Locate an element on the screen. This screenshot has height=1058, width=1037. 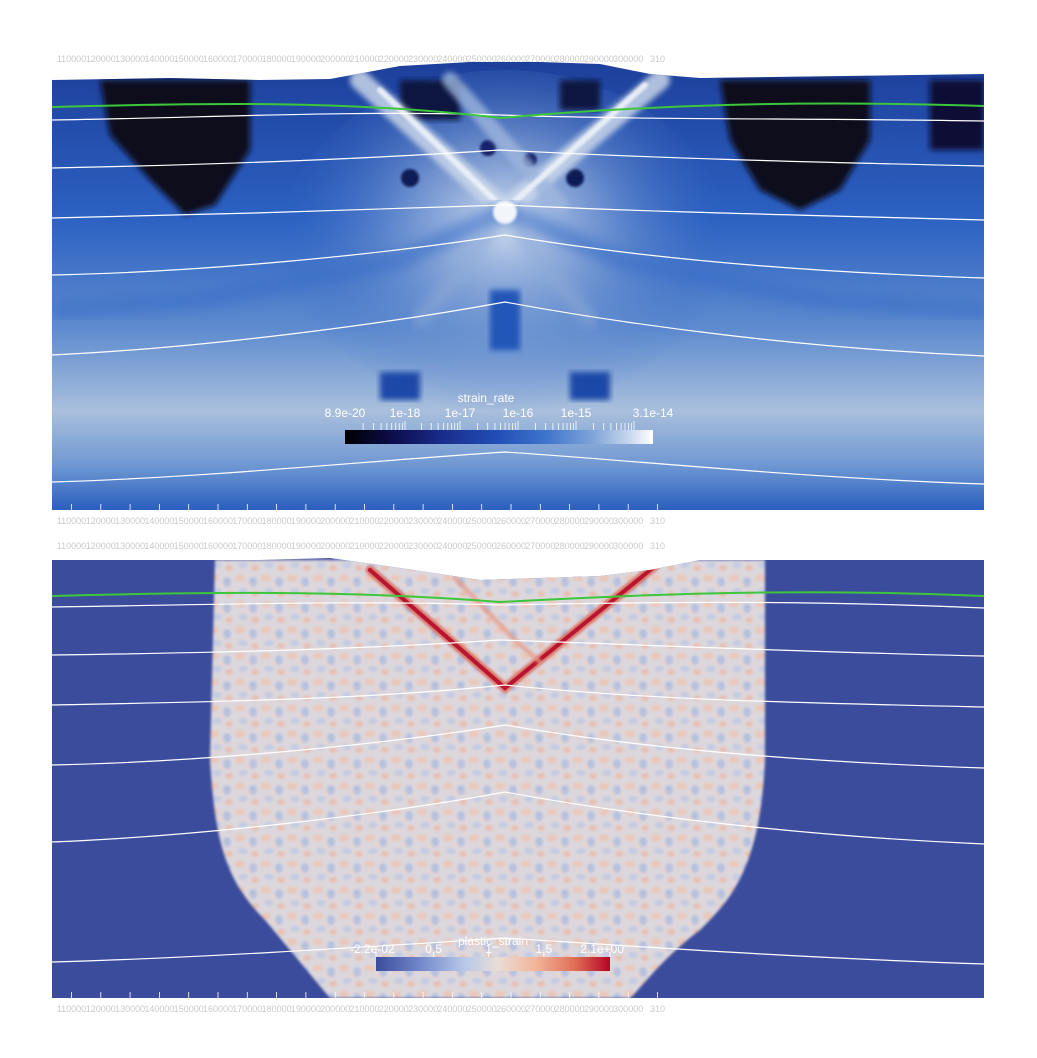
plastic-strain-colorbar-ramp is located at coordinates (493, 964).